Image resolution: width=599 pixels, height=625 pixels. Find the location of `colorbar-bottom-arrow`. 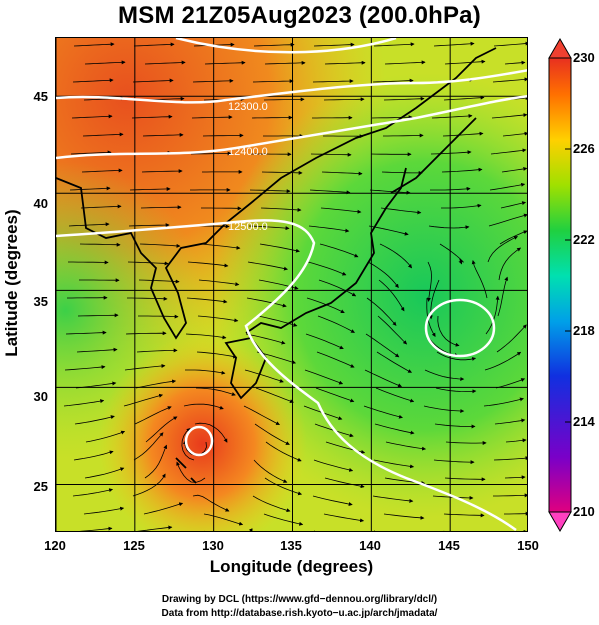

colorbar-bottom-arrow is located at coordinates (560, 521).